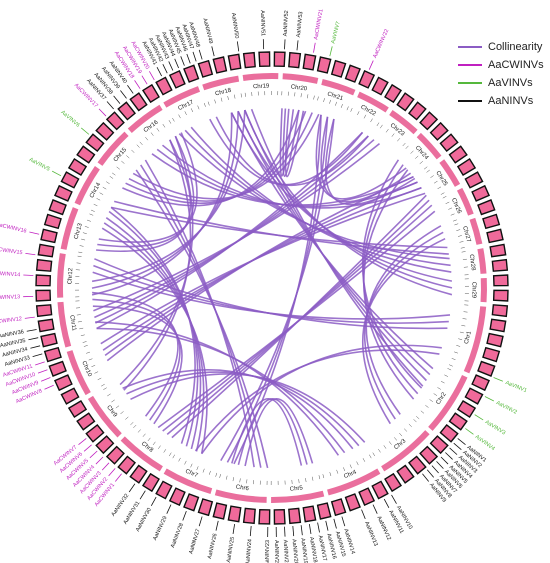 Image resolution: width=550 pixels, height=563 pixels. I want to click on legend-swatch-ninv, so click(470, 101).